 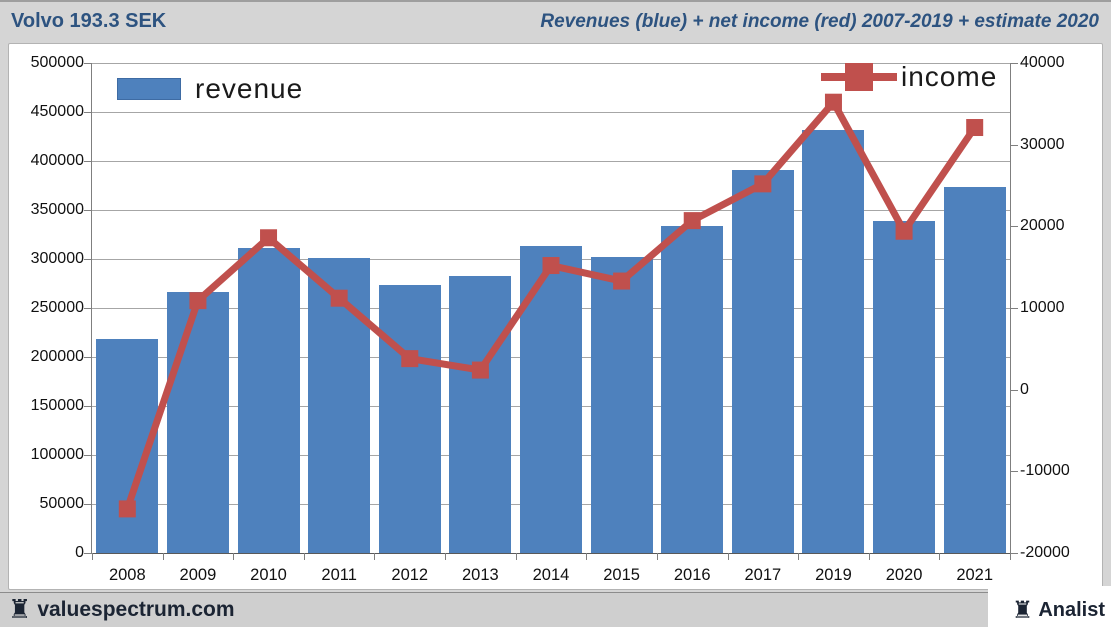 I want to click on revenue-bar-2017, so click(x=762, y=361).